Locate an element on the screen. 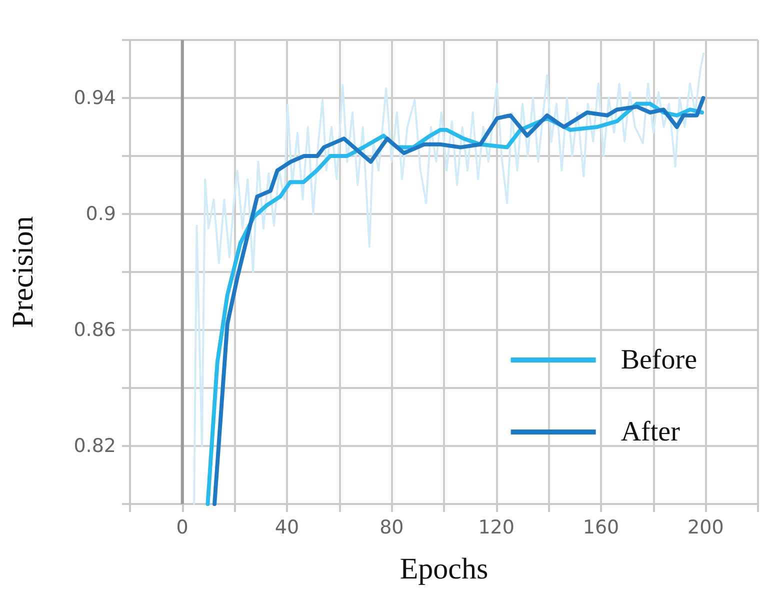 Image resolution: width=762 pixels, height=616 pixels. x-tick-label: 120 is located at coordinates (496, 527).